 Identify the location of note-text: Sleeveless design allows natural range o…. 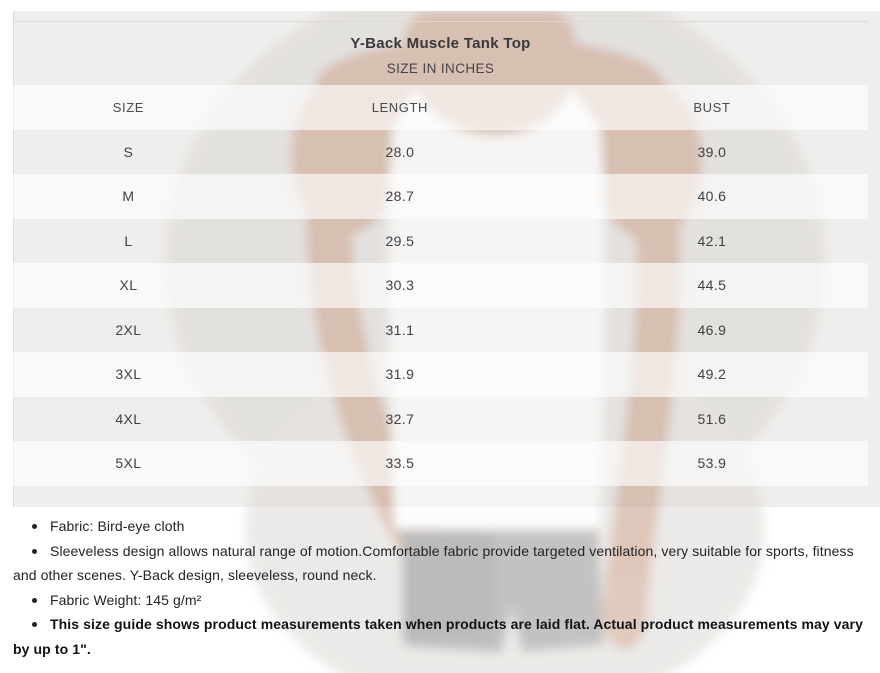
(433, 563).